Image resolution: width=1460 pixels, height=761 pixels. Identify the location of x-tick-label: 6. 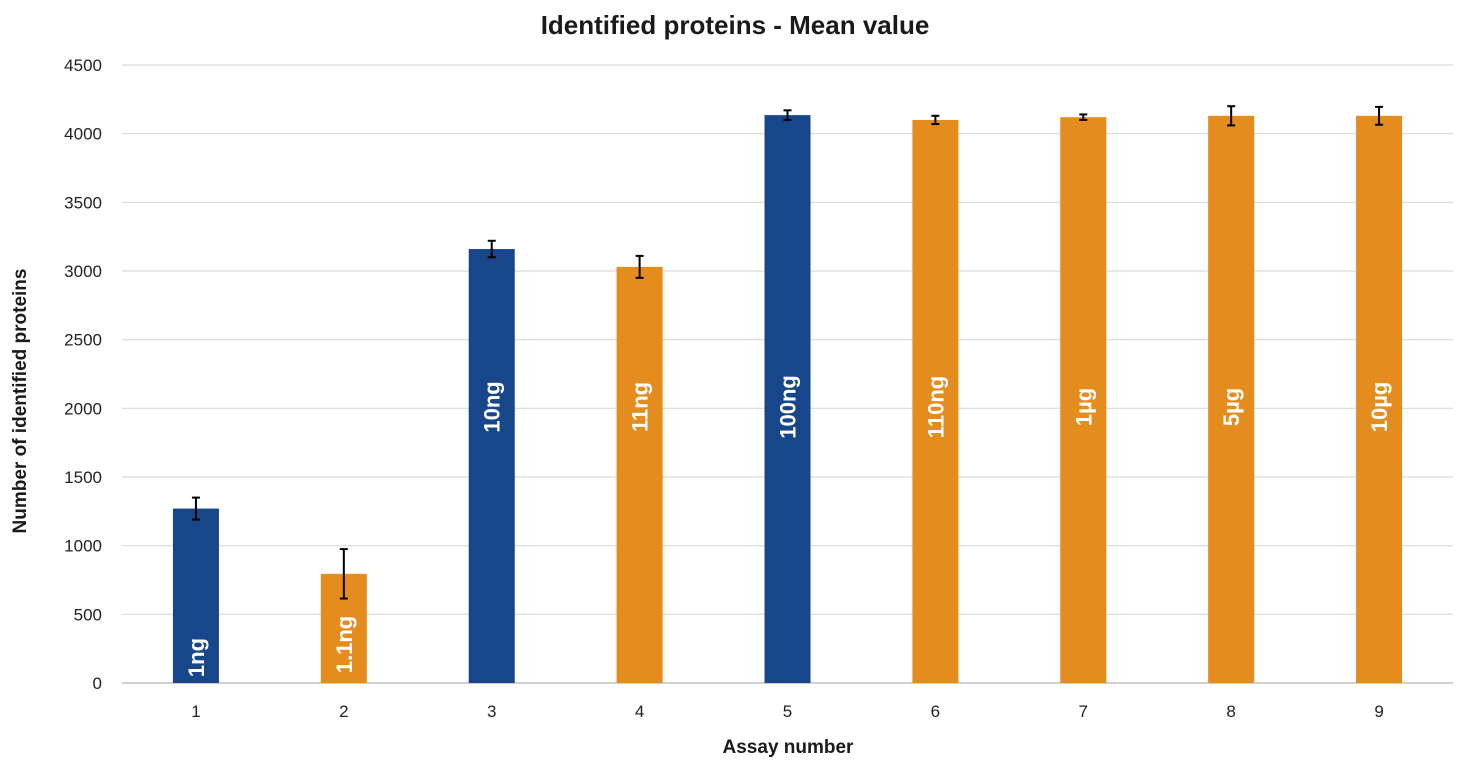
(935, 711).